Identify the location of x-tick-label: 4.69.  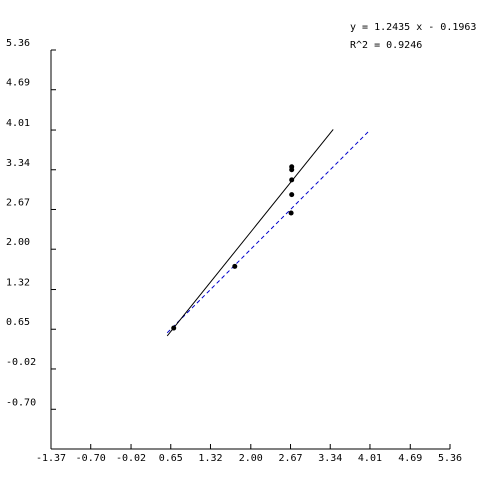
(410, 458).